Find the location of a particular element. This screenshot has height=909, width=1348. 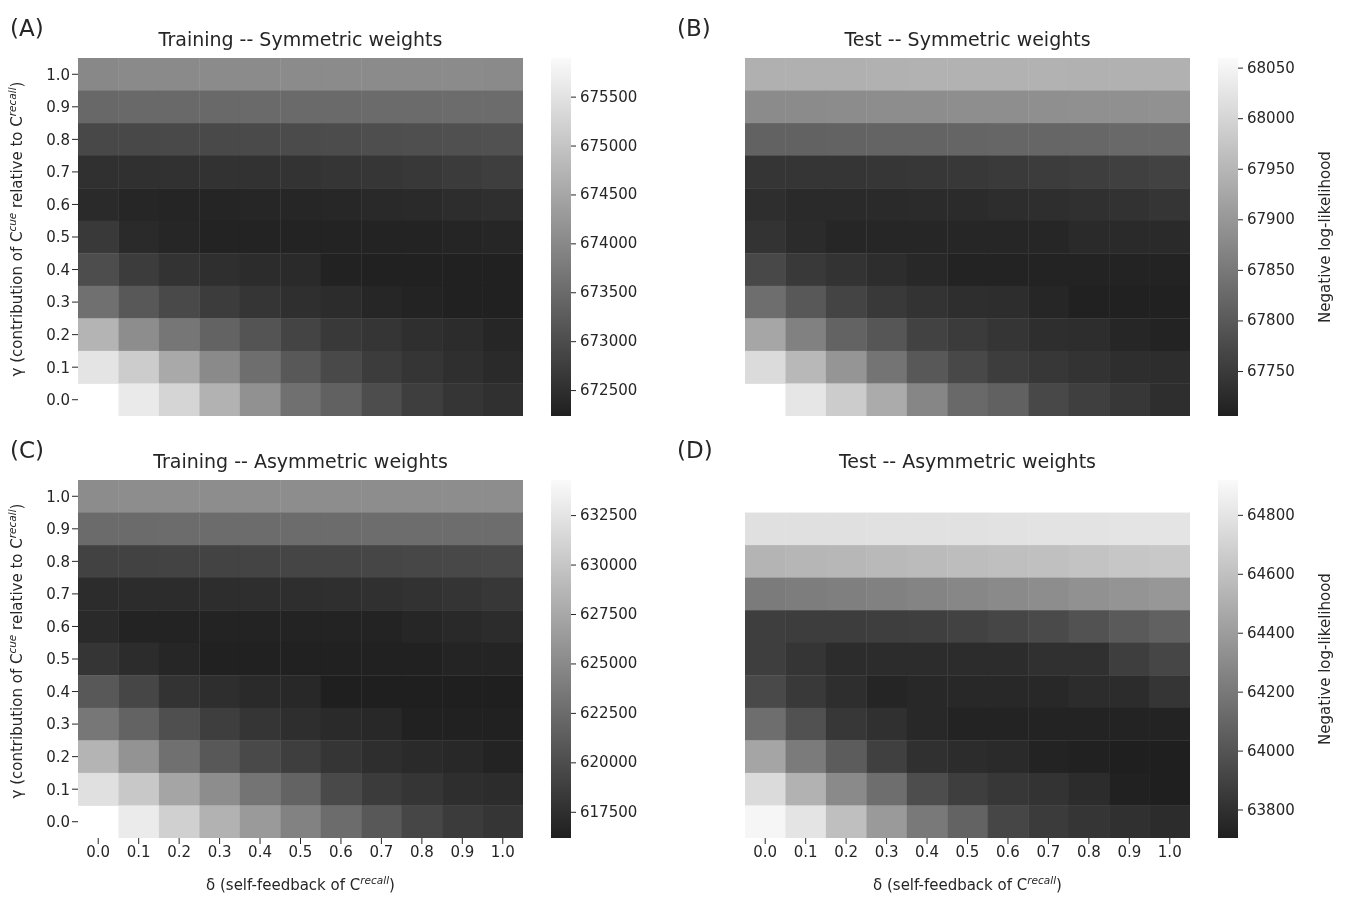

color-bar-label: 675500 is located at coordinates (609, 96).